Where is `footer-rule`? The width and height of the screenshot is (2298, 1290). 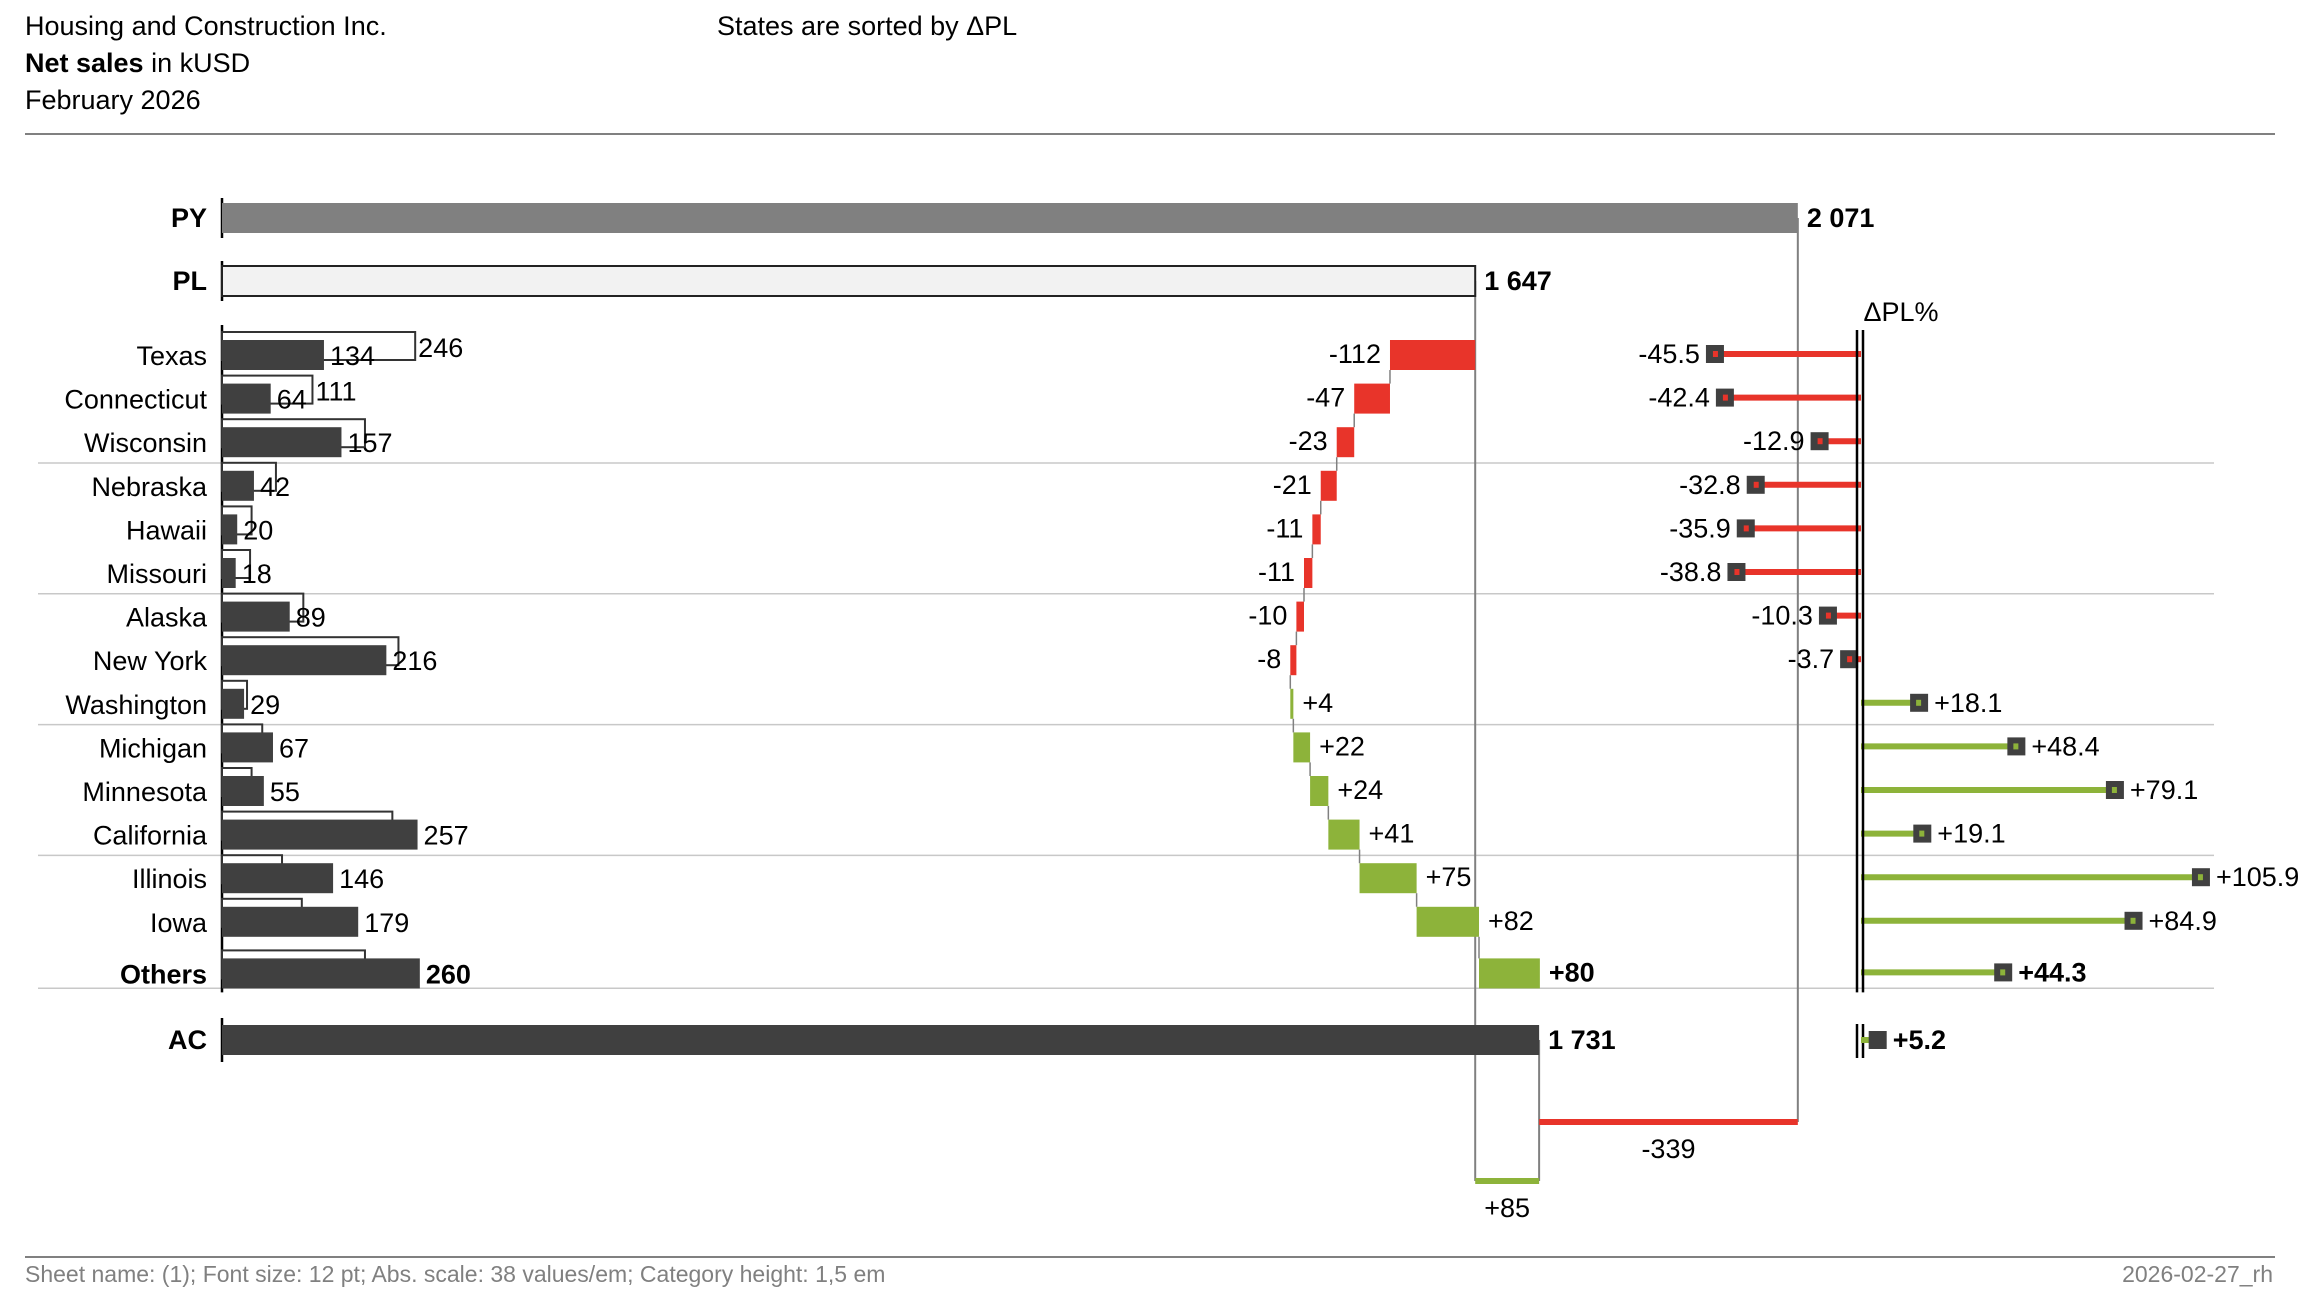 footer-rule is located at coordinates (1150, 1257).